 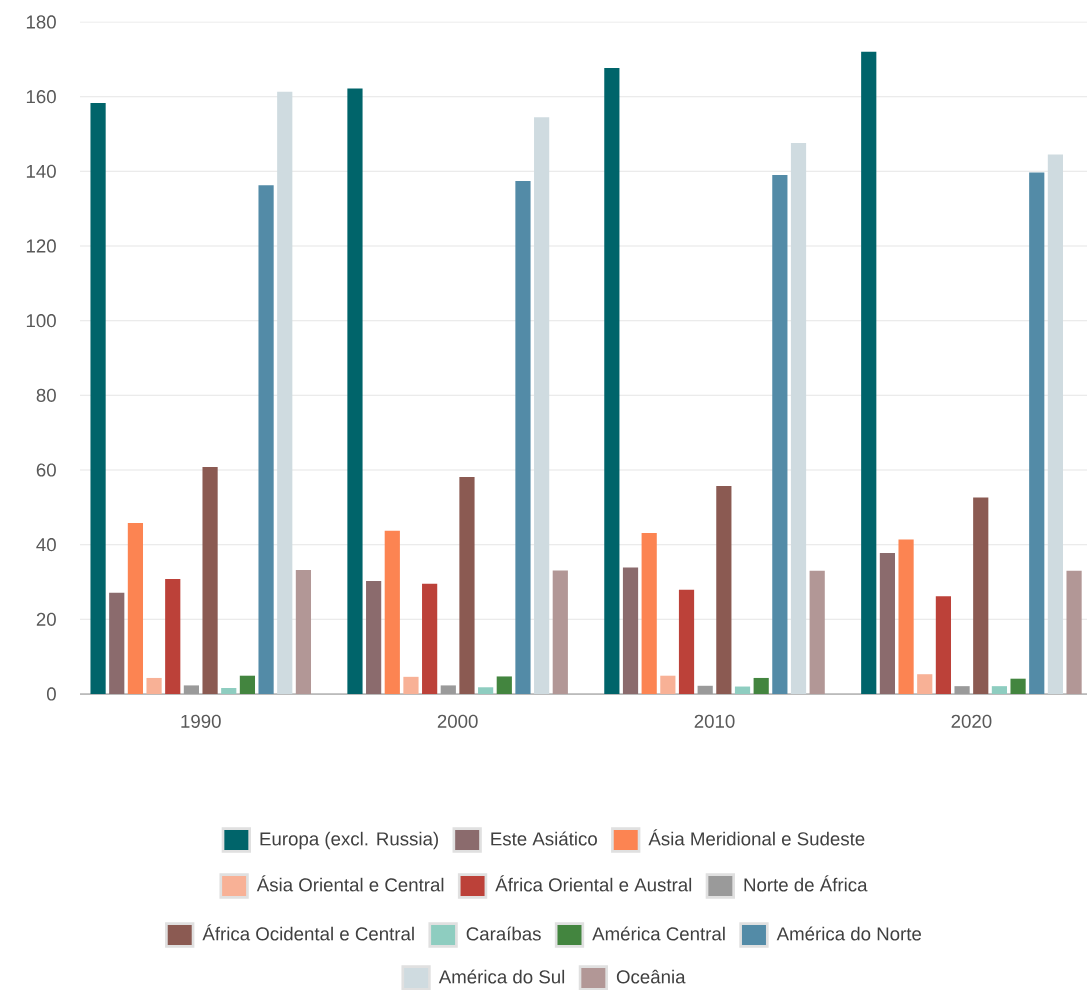 What do you see at coordinates (41, 97) in the screenshot?
I see `y-tick-label: 160` at bounding box center [41, 97].